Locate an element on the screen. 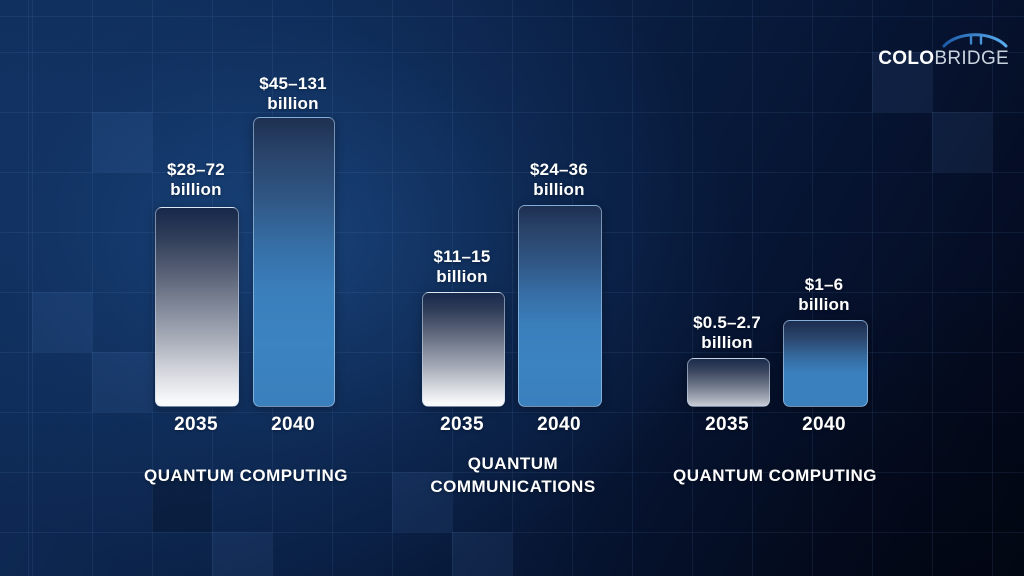 This screenshot has width=1024, height=576. logo-wordmark: COLOBRIDGE is located at coordinates (943, 59).